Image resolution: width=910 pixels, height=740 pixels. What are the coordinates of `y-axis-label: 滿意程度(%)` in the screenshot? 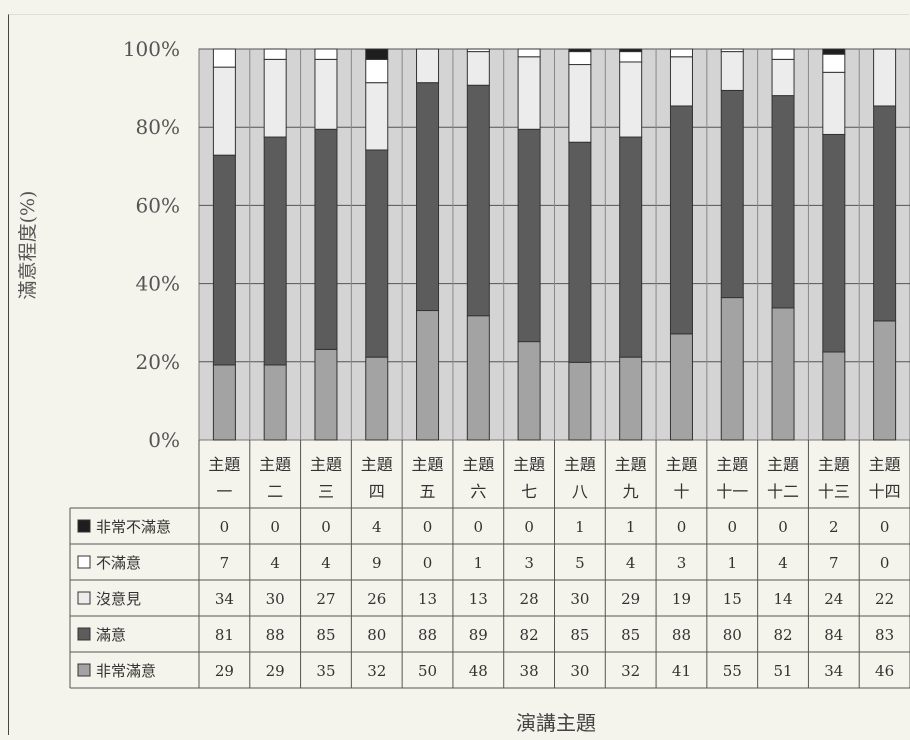 It's located at (28, 245).